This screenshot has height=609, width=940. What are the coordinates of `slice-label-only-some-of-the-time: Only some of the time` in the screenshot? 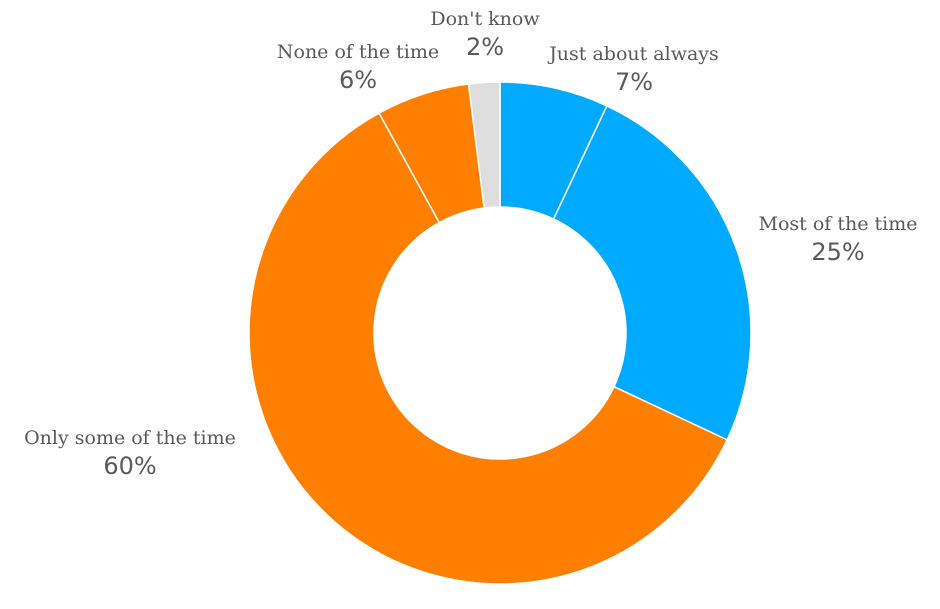 It's located at (130, 438).